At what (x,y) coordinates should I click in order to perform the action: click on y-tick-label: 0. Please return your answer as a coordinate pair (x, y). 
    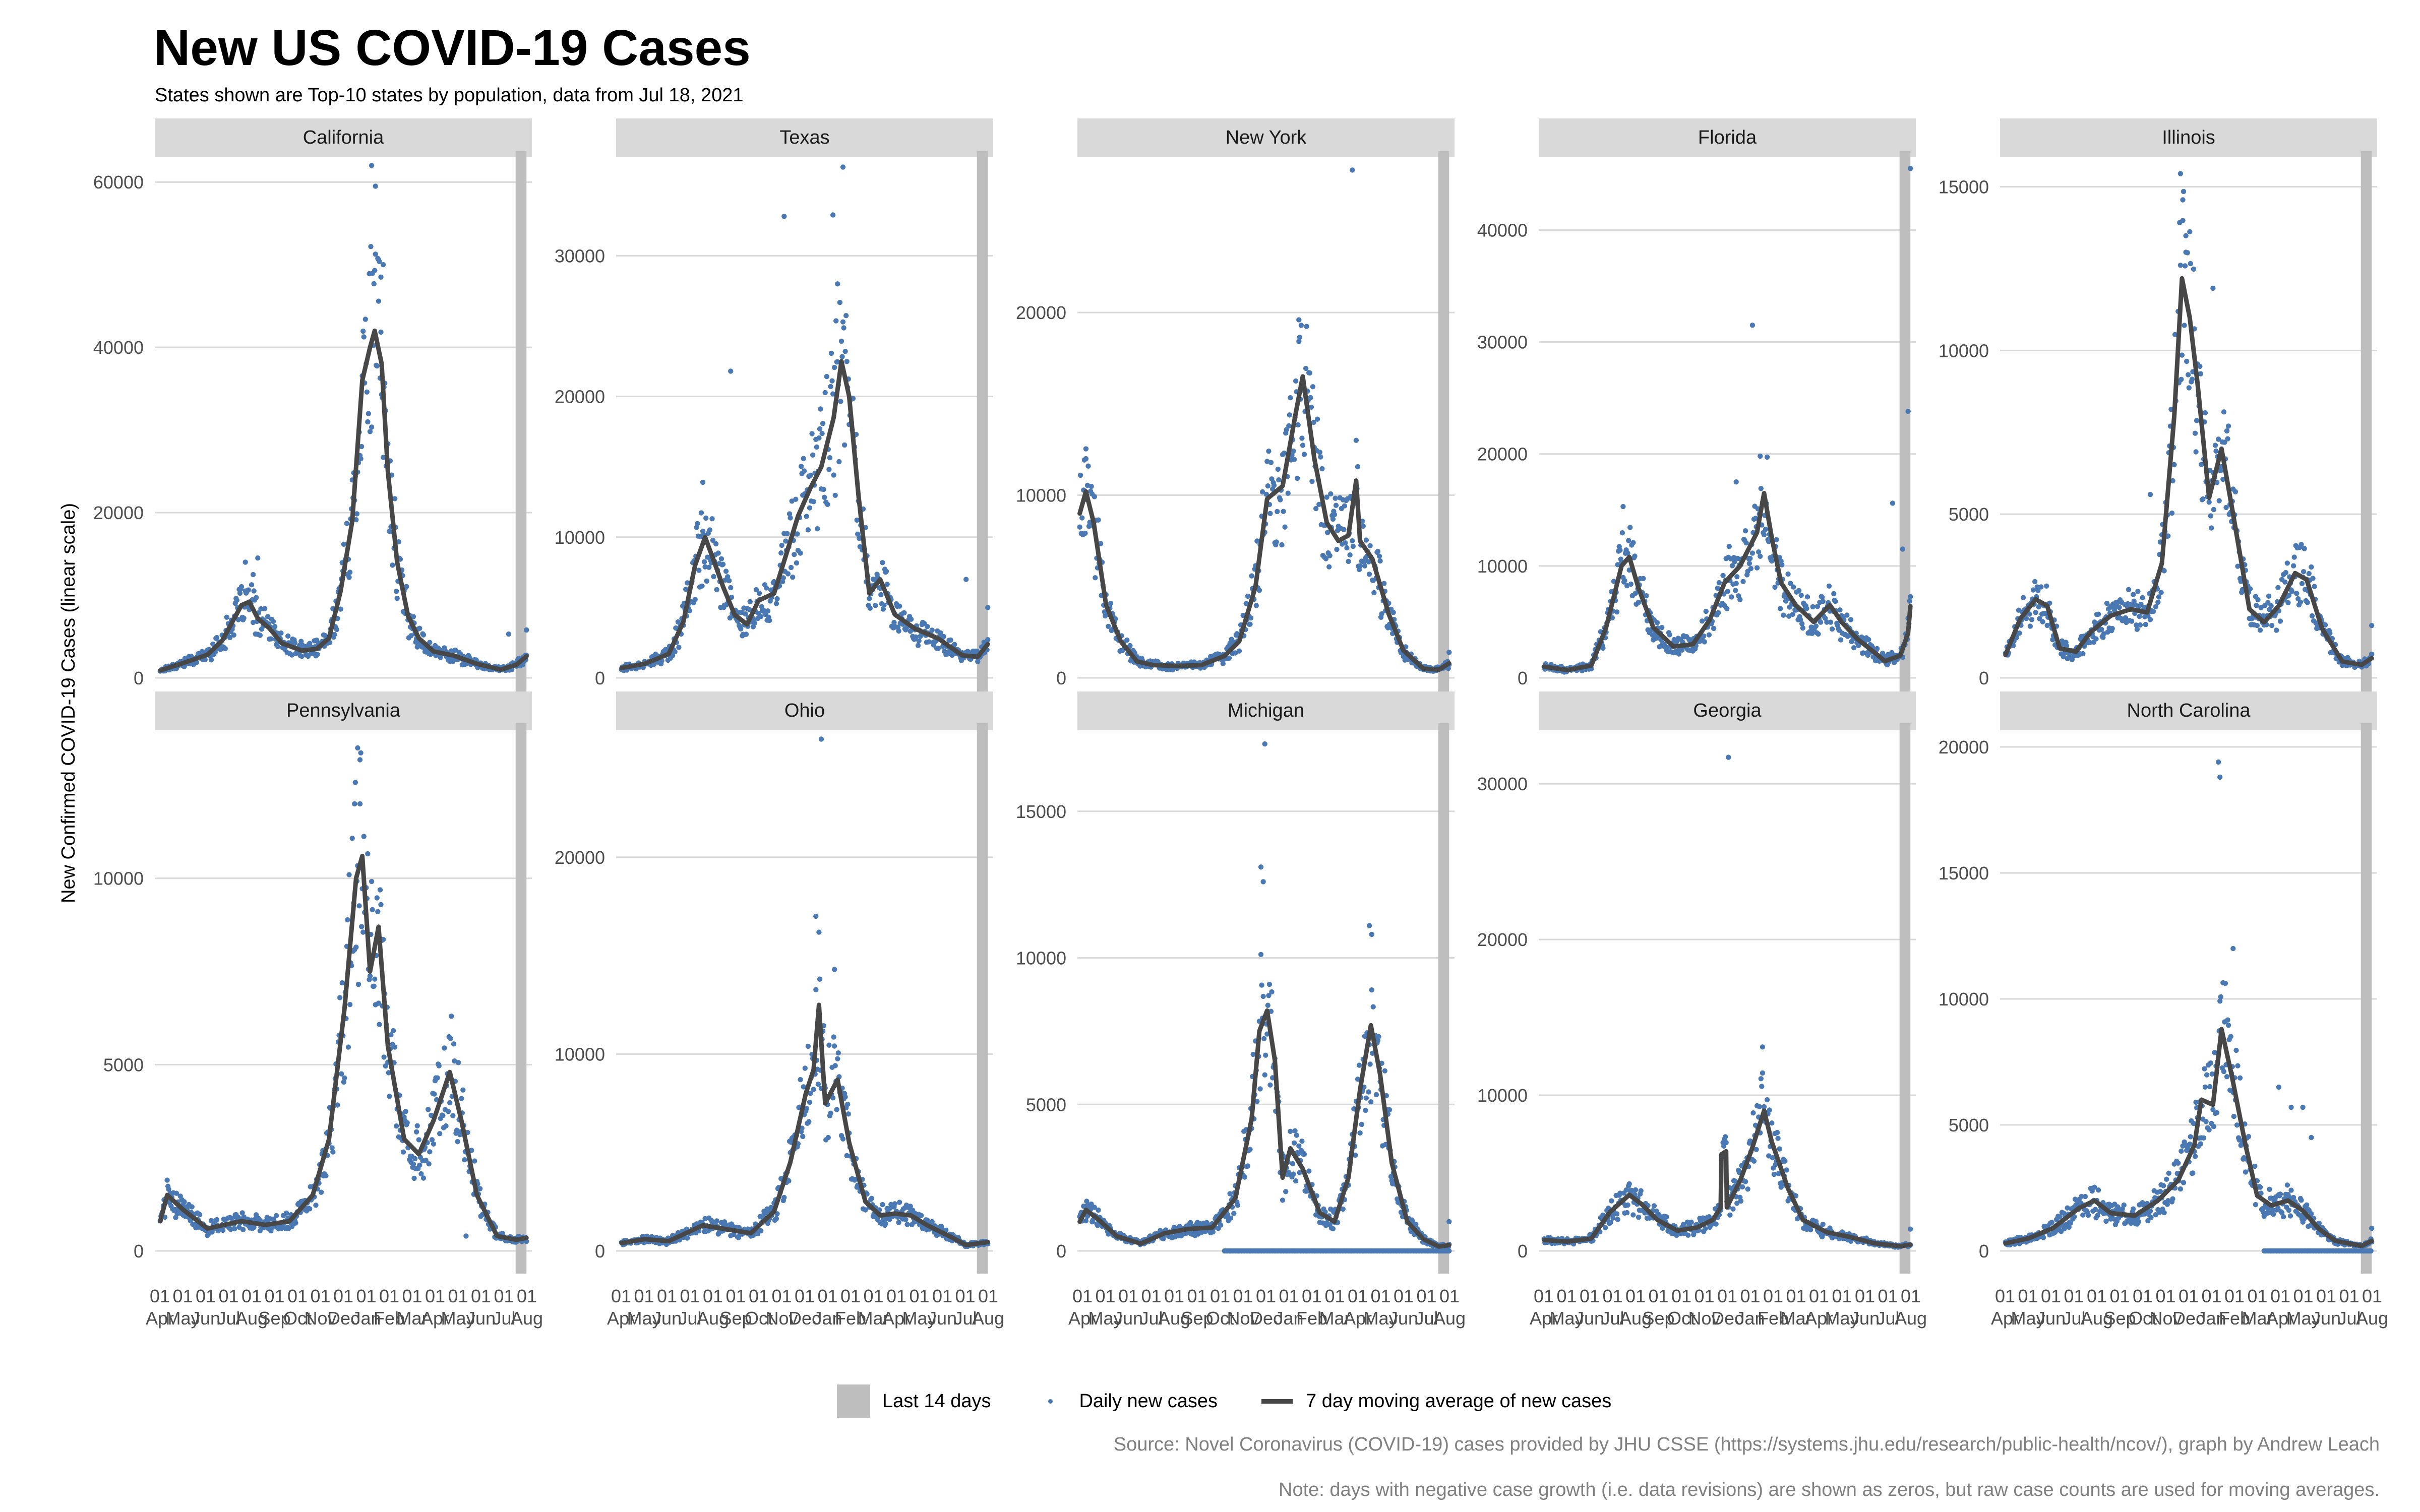
    Looking at the image, I should click on (600, 1251).